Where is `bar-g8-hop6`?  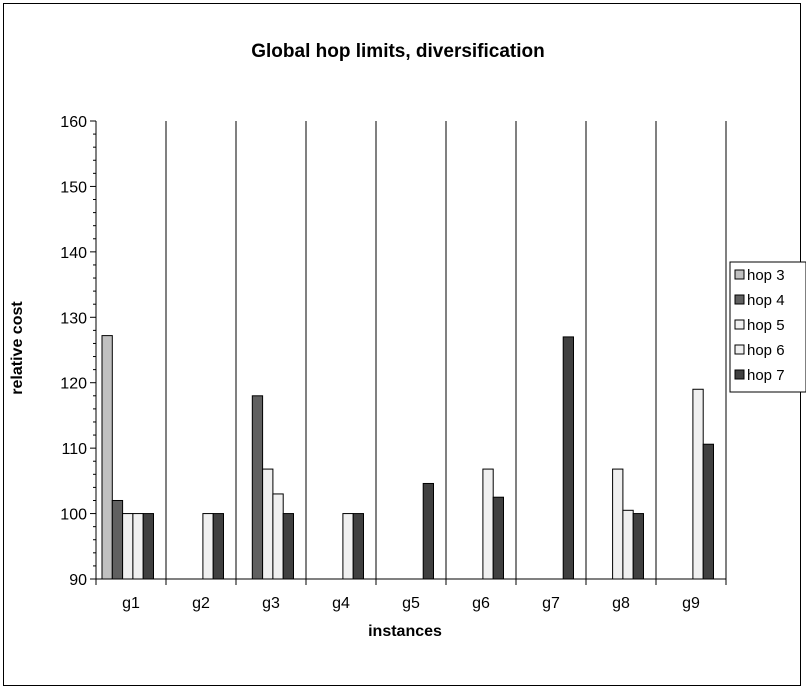
bar-g8-hop6 is located at coordinates (628, 544).